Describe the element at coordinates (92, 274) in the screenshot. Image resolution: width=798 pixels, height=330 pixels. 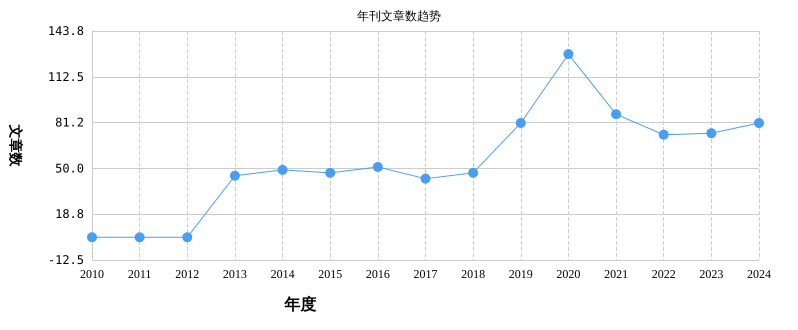
I see `x-tick-label: 2010` at that location.